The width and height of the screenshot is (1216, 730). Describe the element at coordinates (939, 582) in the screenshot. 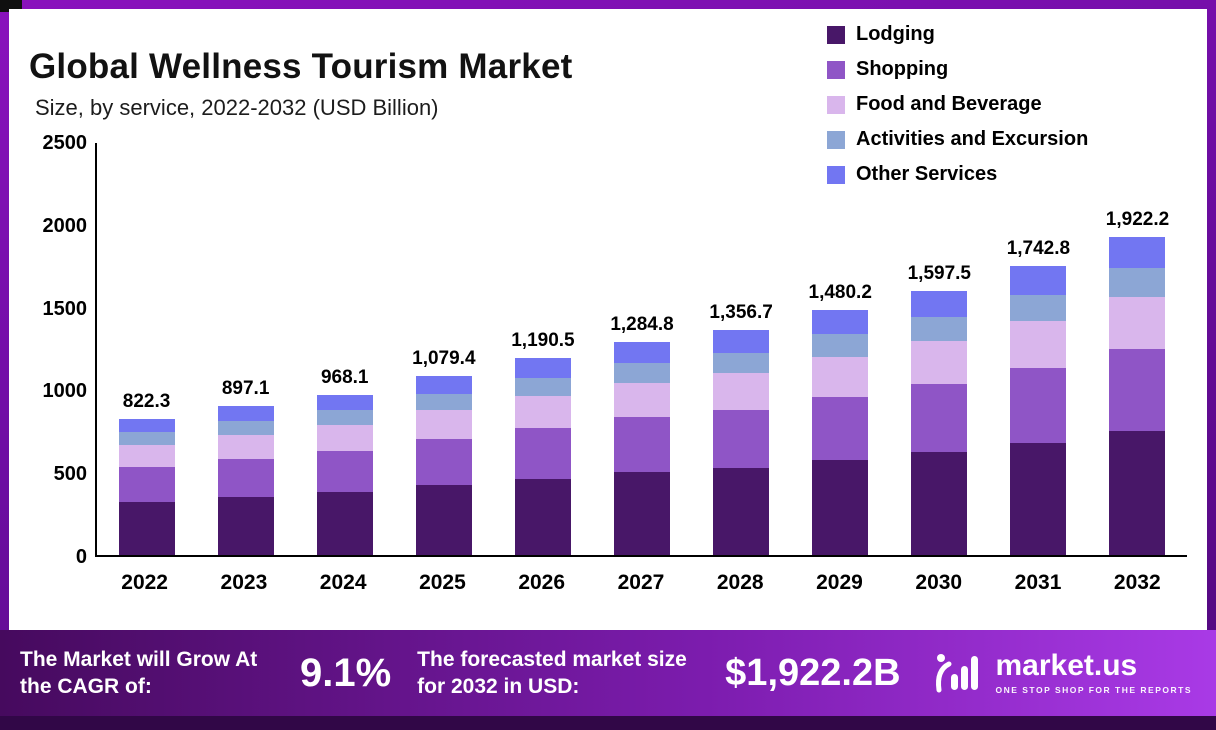

I see `x-tick-label: 2030` at that location.